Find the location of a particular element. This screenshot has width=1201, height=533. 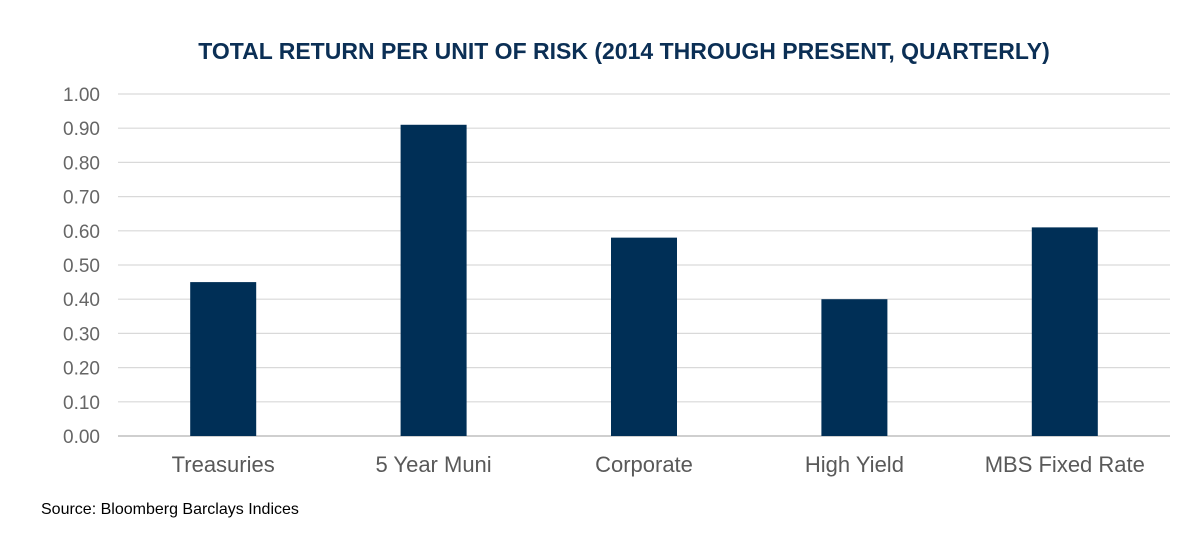

y-tick-label: 0.10 is located at coordinates (81, 403).